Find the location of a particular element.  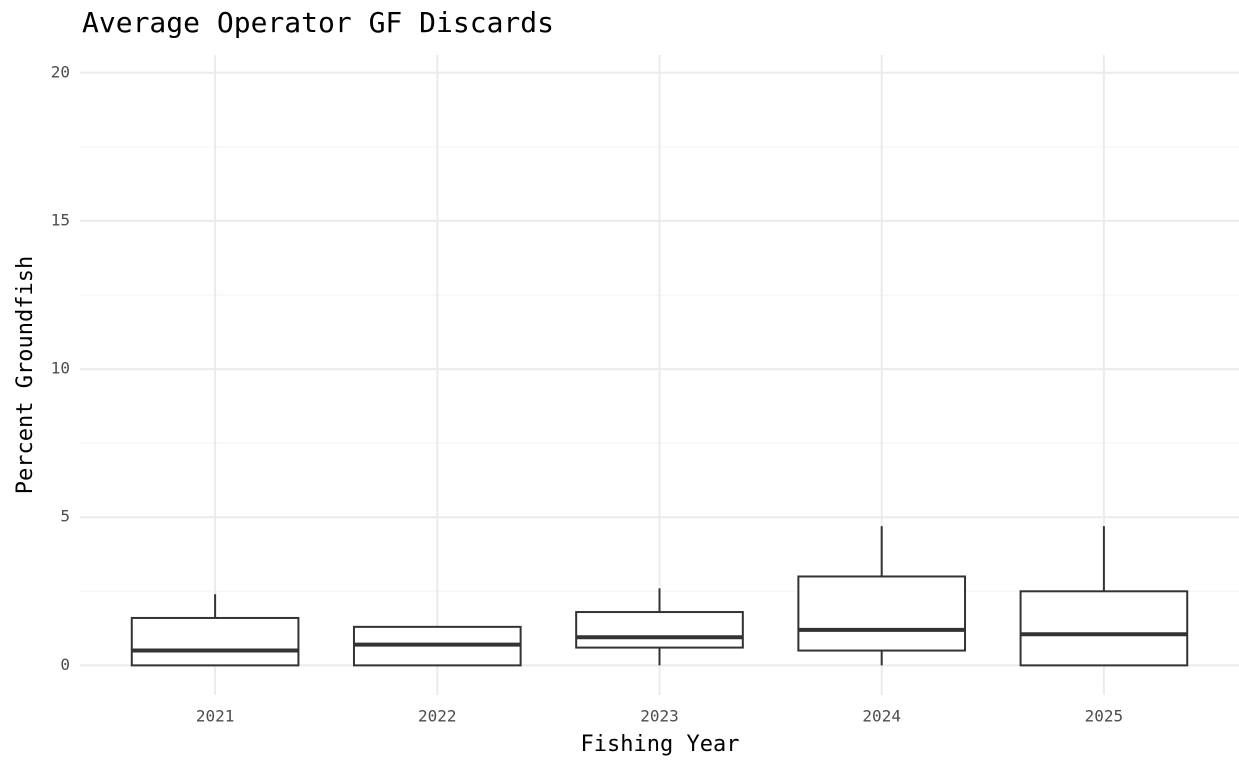

x-tick-label: 2023 is located at coordinates (659, 716).